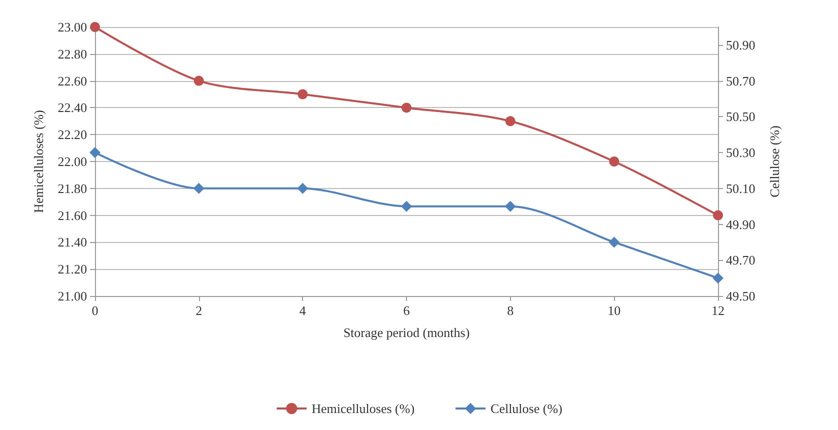 This screenshot has width=838, height=430. I want to click on y-tick-label: 22.40, so click(72, 108).